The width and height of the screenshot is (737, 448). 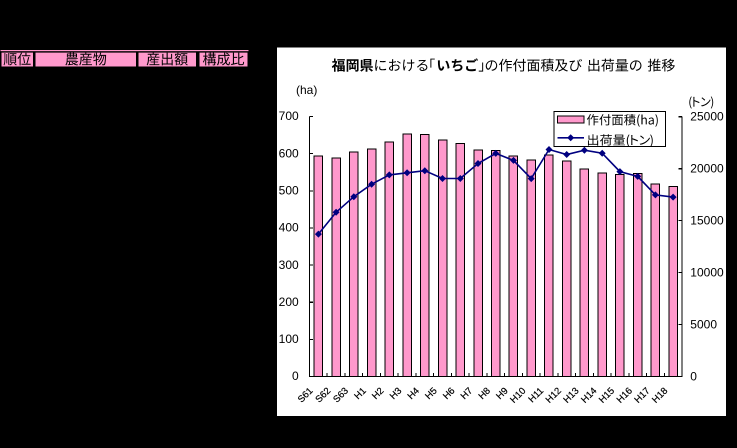 I want to click on svg-text: 300, so click(x=289, y=265).